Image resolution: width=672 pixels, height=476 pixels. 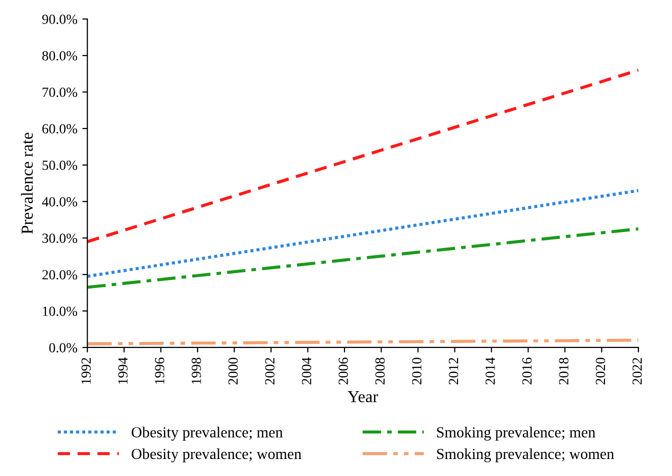 I want to click on y-tick-label: 60.0%, so click(x=60, y=129).